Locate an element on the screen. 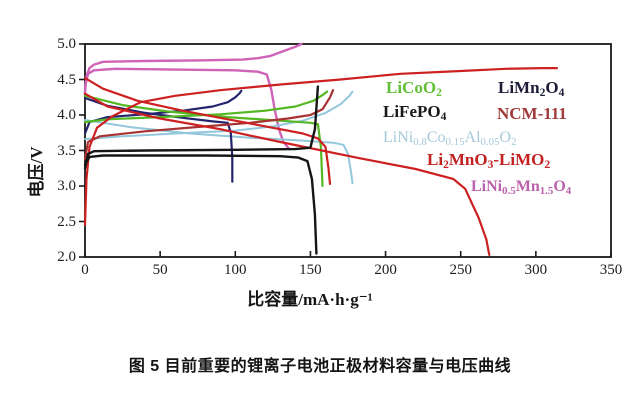 This screenshot has height=405, width=640. curve-ncm-111-discharge is located at coordinates (207, 130).